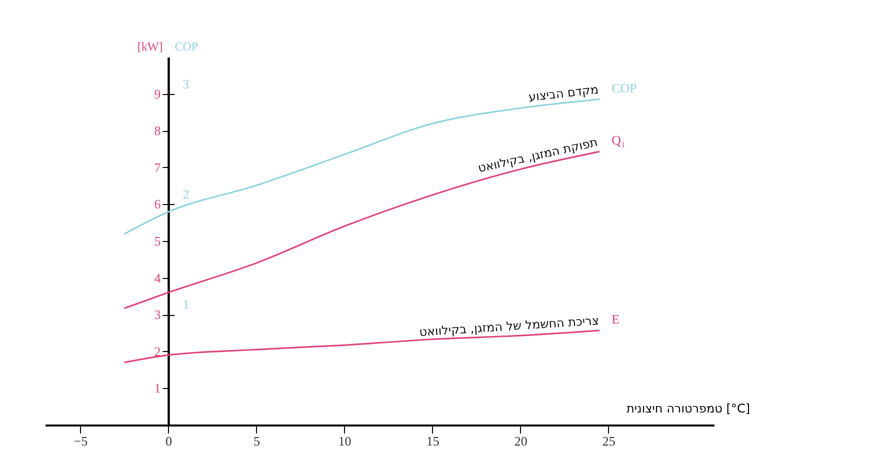 The height and width of the screenshot is (459, 888). Describe the element at coordinates (345, 441) in the screenshot. I see `x-tick-label: 10` at that location.